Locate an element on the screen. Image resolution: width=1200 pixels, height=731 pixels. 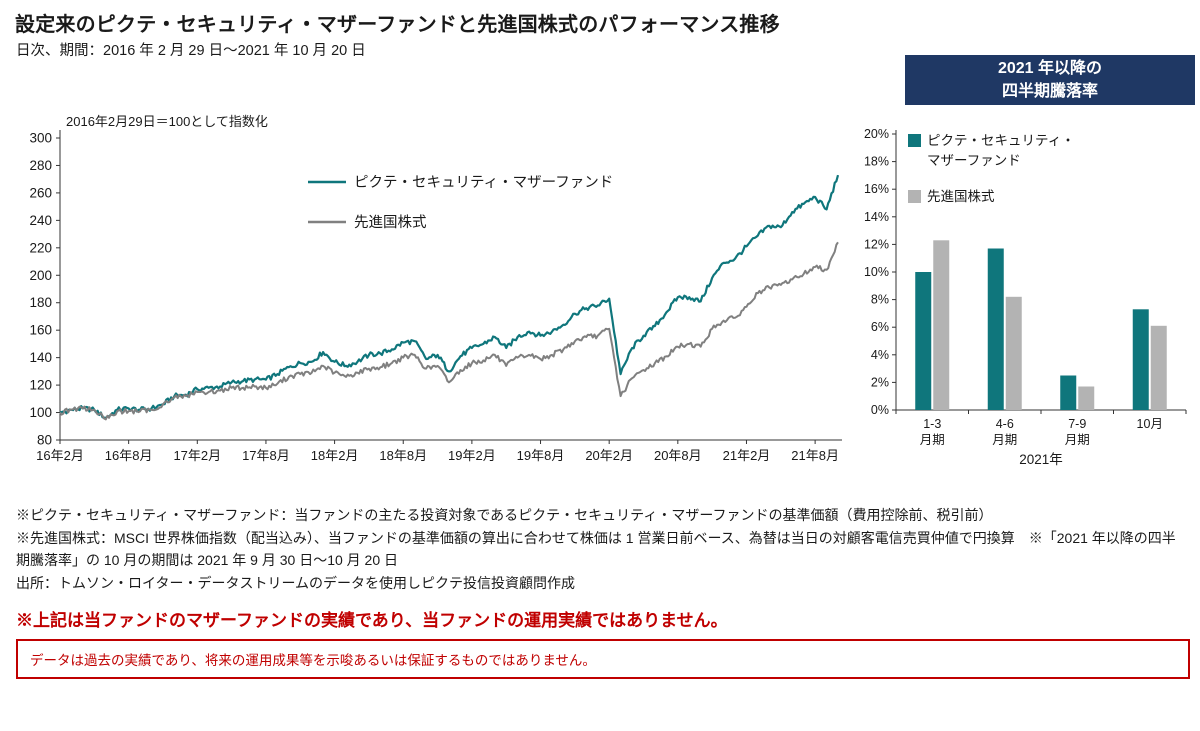
svg-text: マザーファンド is located at coordinates (974, 160).